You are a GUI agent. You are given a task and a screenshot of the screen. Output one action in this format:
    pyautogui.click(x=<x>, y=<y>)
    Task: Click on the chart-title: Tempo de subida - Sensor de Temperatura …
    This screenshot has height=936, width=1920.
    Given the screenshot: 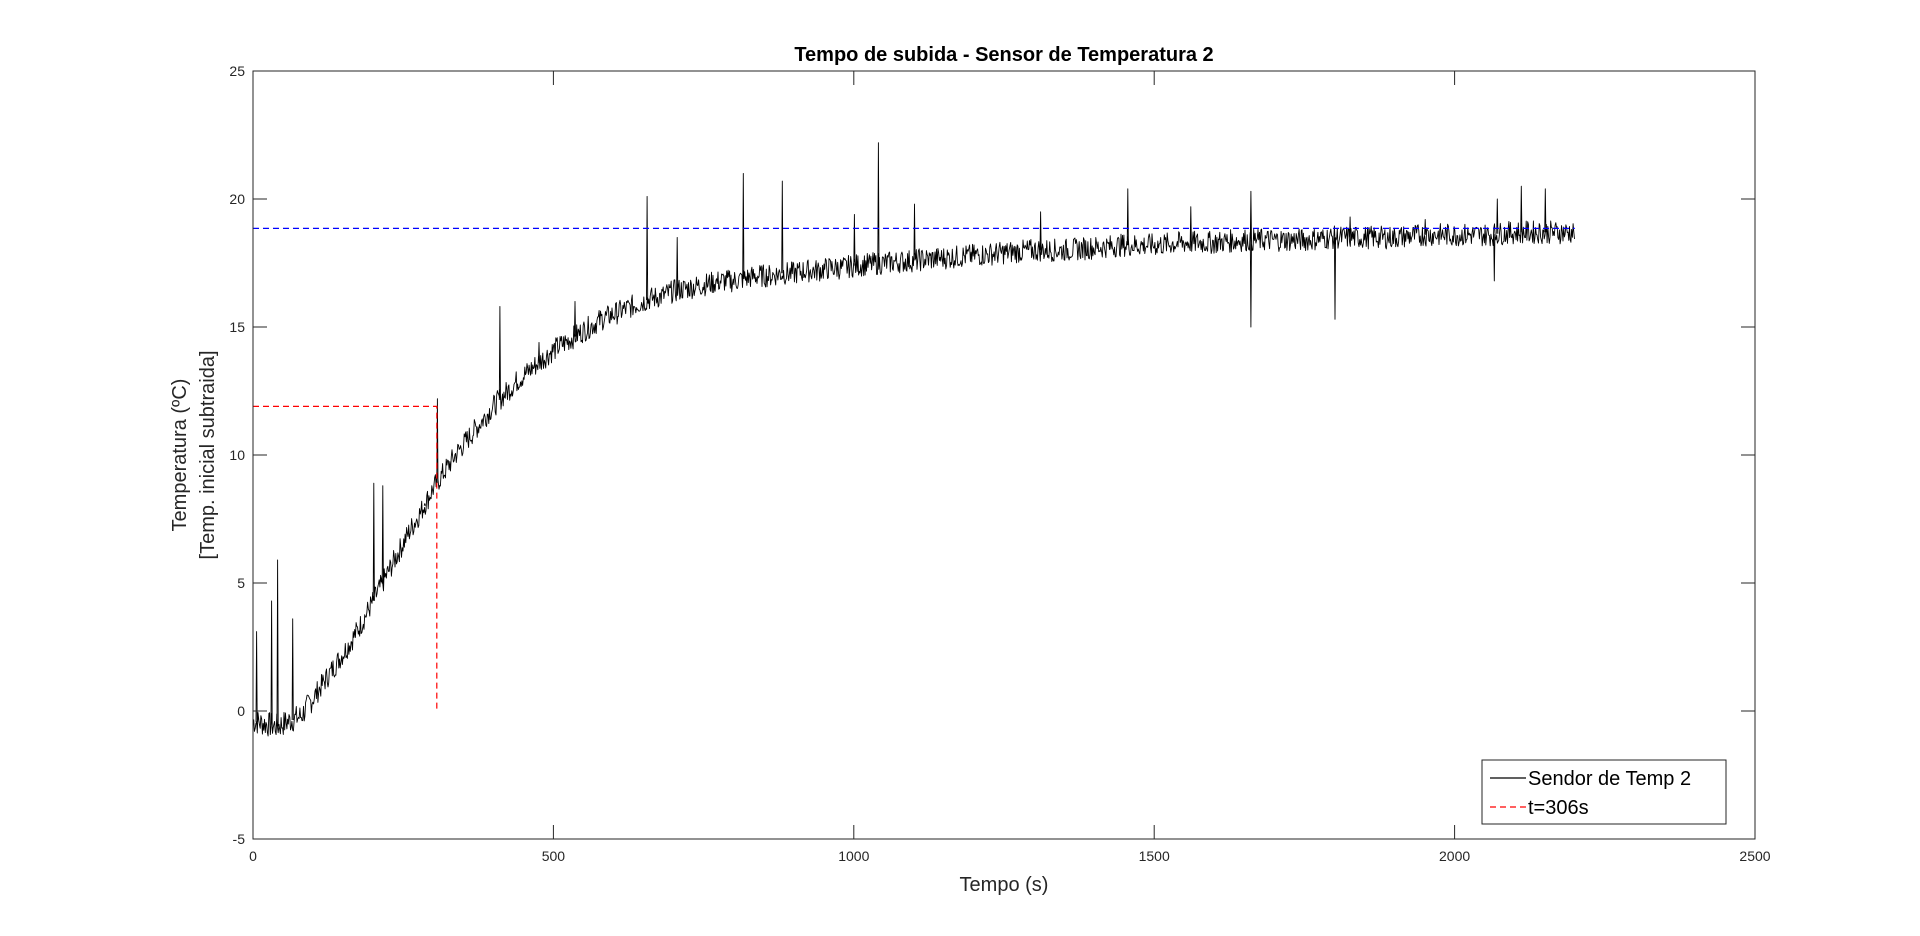 What is the action you would take?
    pyautogui.click(x=1003, y=55)
    